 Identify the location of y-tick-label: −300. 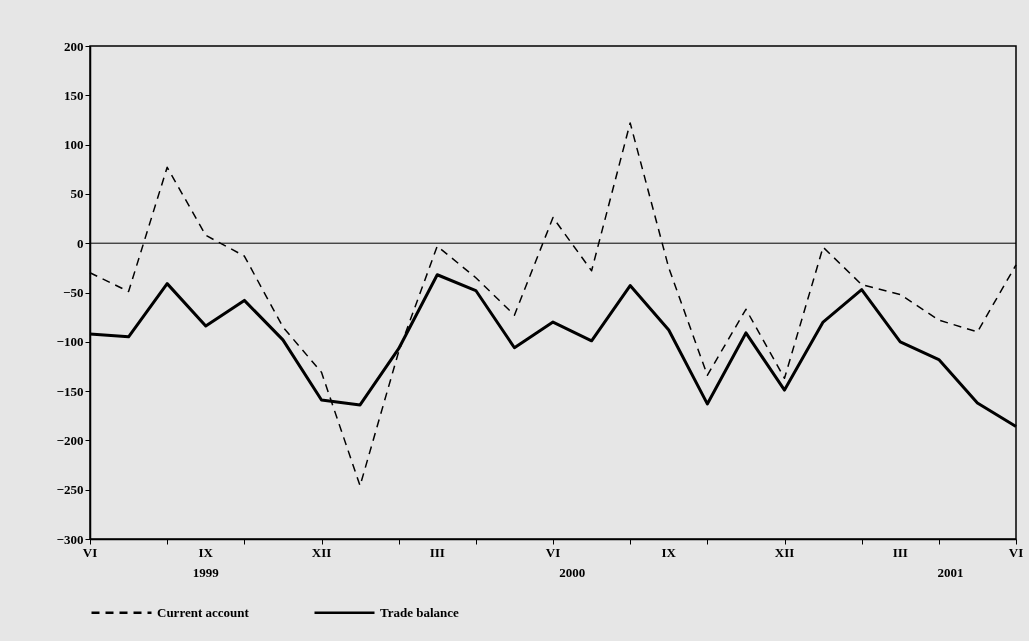
(70, 539).